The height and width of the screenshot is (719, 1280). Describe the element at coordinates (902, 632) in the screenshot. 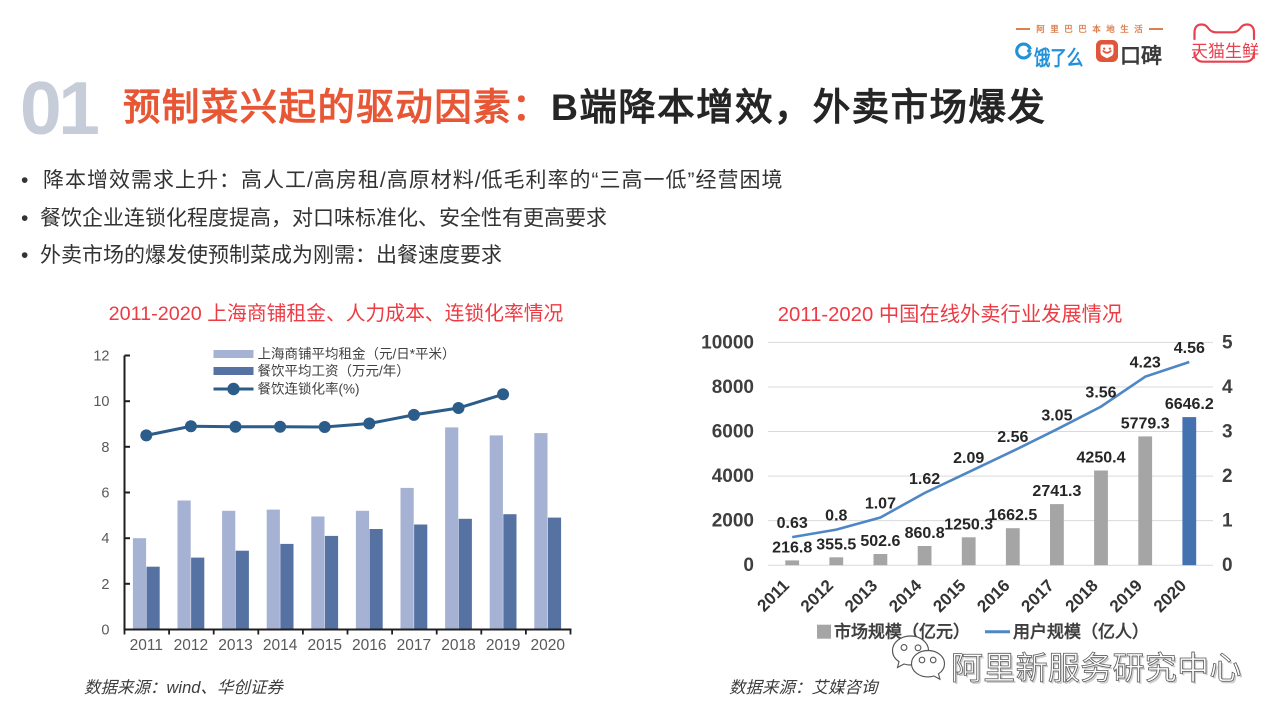

I see `svg-text: 市场规模（亿元）` at that location.